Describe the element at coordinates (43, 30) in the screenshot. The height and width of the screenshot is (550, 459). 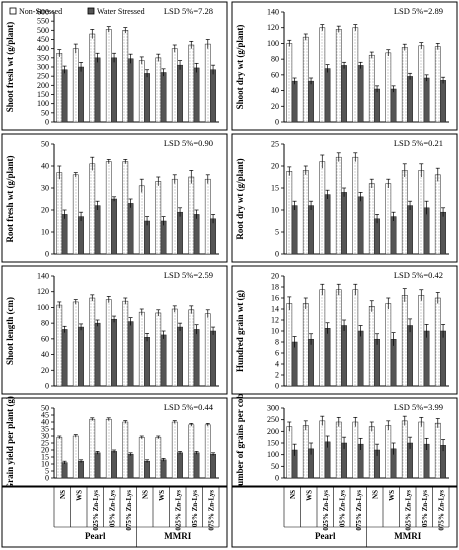
I see `y-tick-label: 500` at that location.